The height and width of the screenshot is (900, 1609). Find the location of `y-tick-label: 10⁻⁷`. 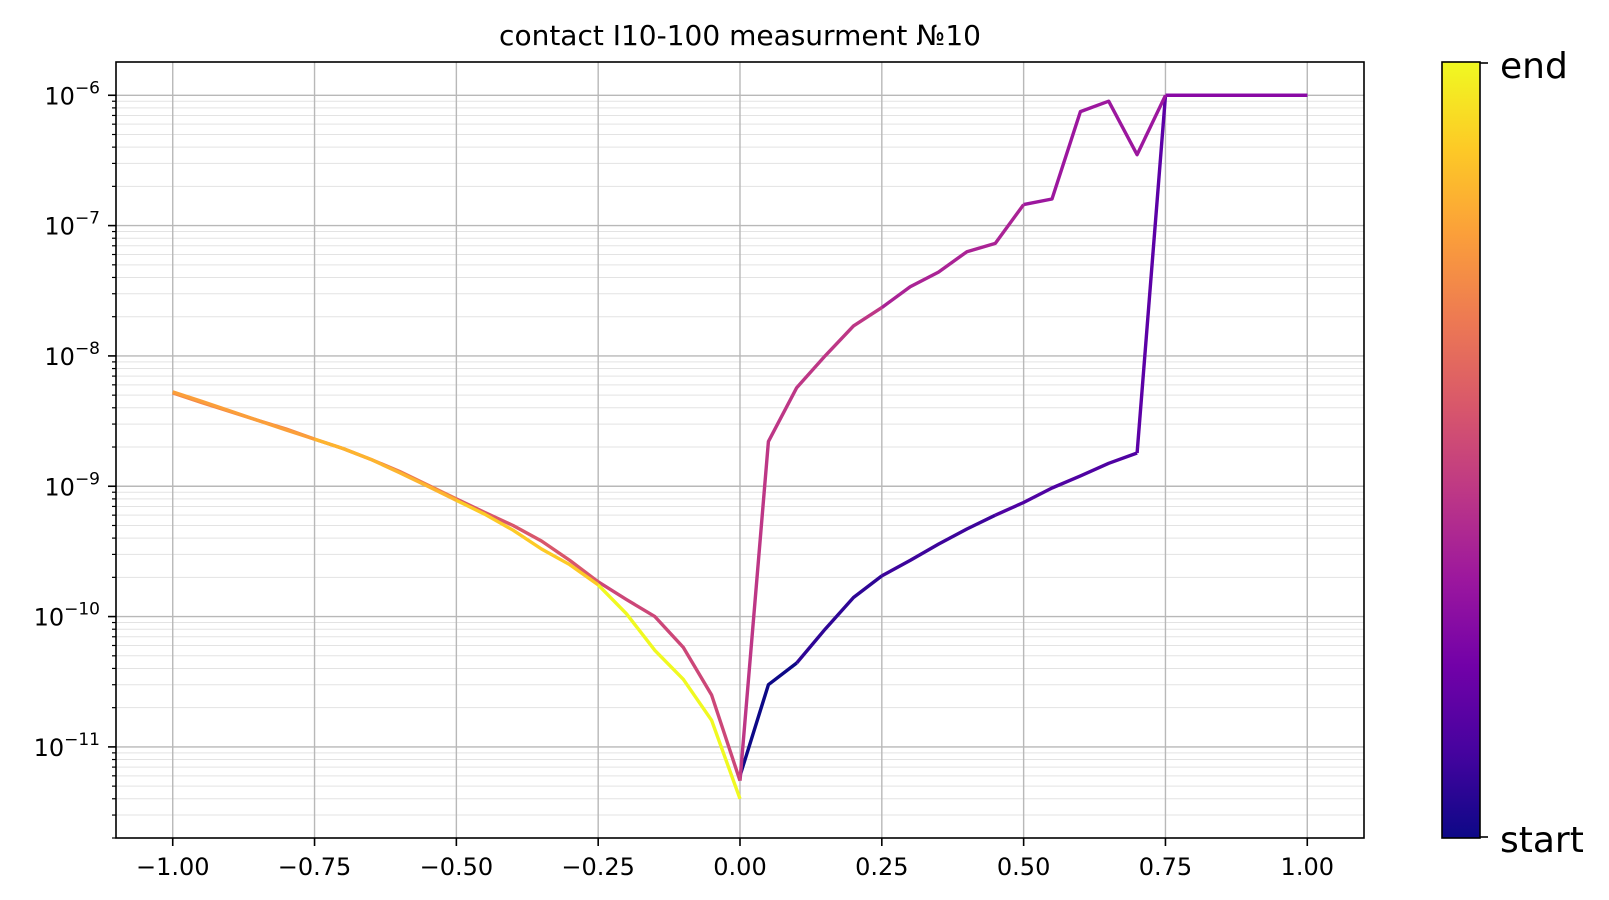

y-tick-label: 10⁻⁷ is located at coordinates (72, 225).